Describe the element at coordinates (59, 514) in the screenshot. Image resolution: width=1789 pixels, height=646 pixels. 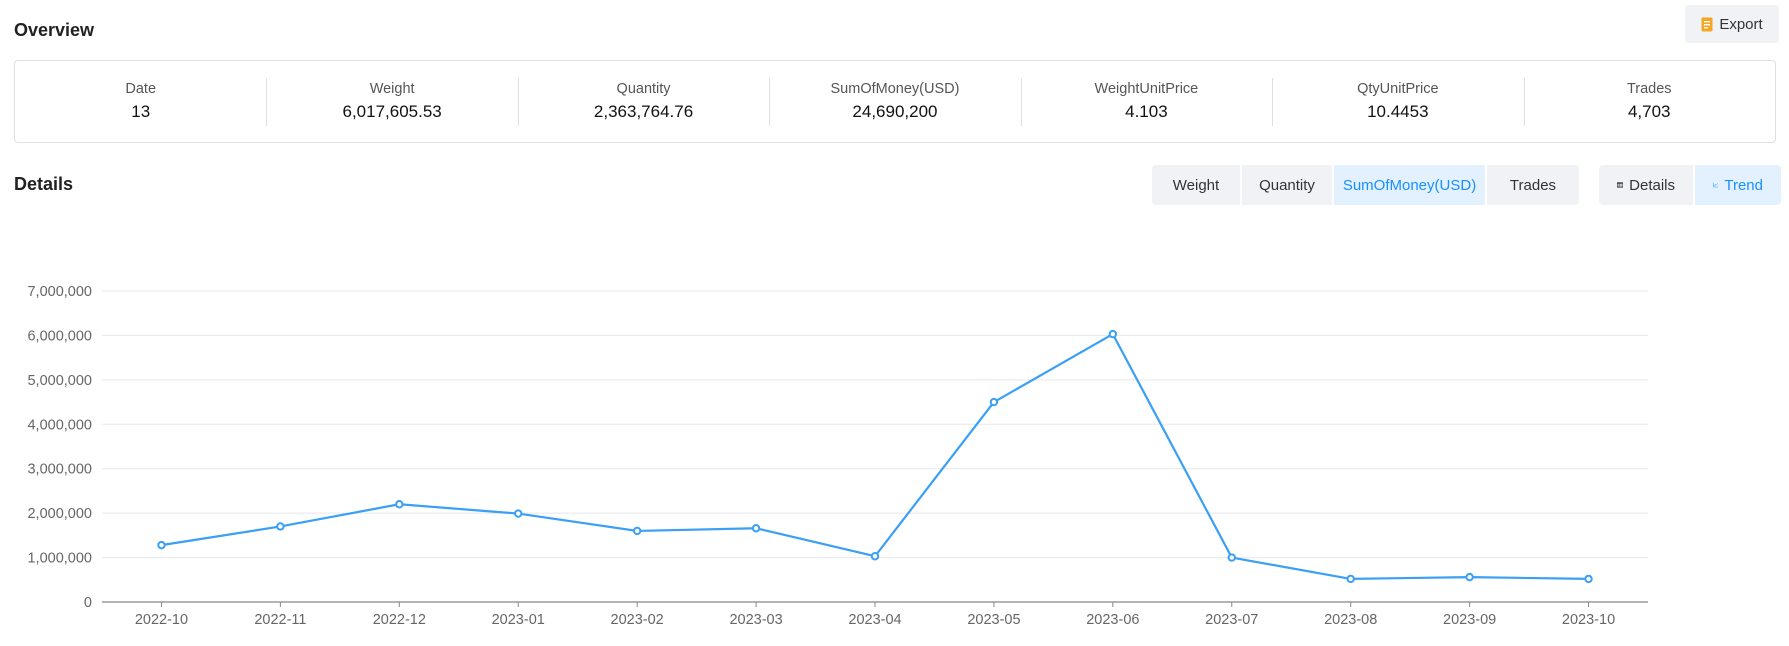
I see `y-tick-label: 2,000,000` at that location.